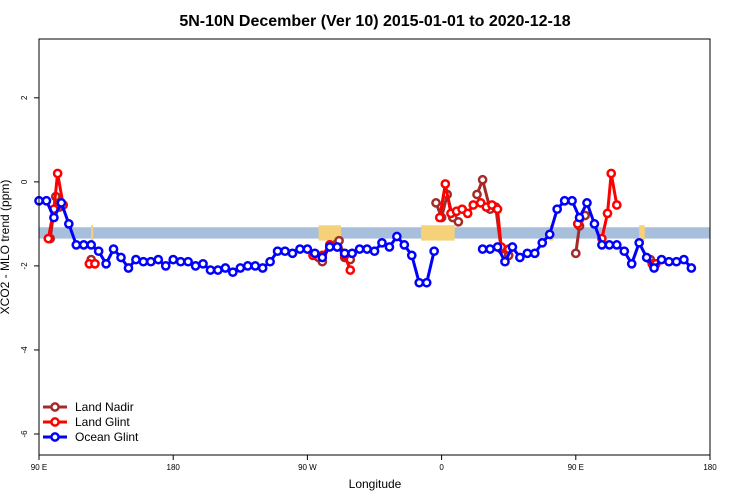 The image size is (750, 500). What do you see at coordinates (24, 434) in the screenshot?
I see `y-tick-label: -6` at bounding box center [24, 434].